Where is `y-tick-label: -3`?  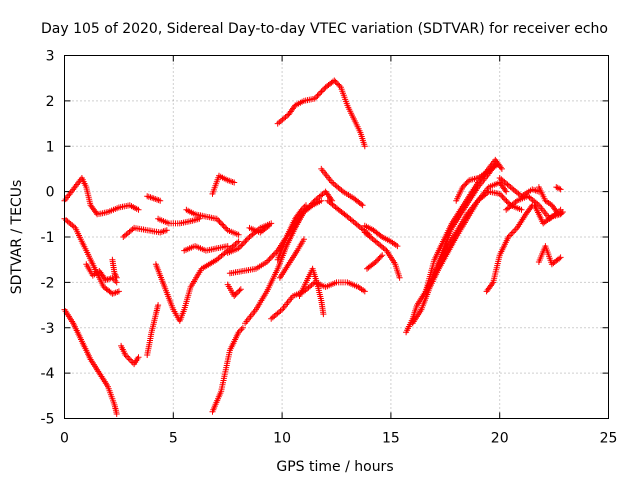 y-tick-label: -3 is located at coordinates (48, 329).